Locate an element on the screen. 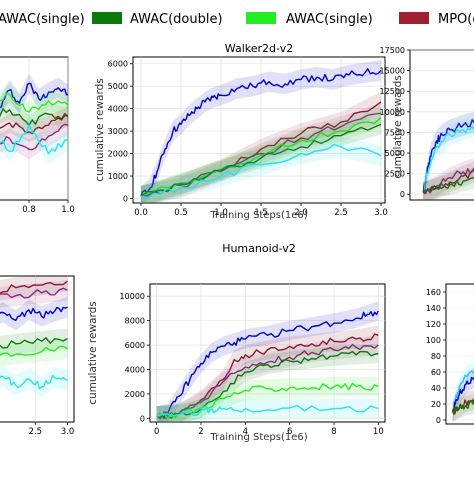  x-tick-label: 10 is located at coordinates (378, 432).